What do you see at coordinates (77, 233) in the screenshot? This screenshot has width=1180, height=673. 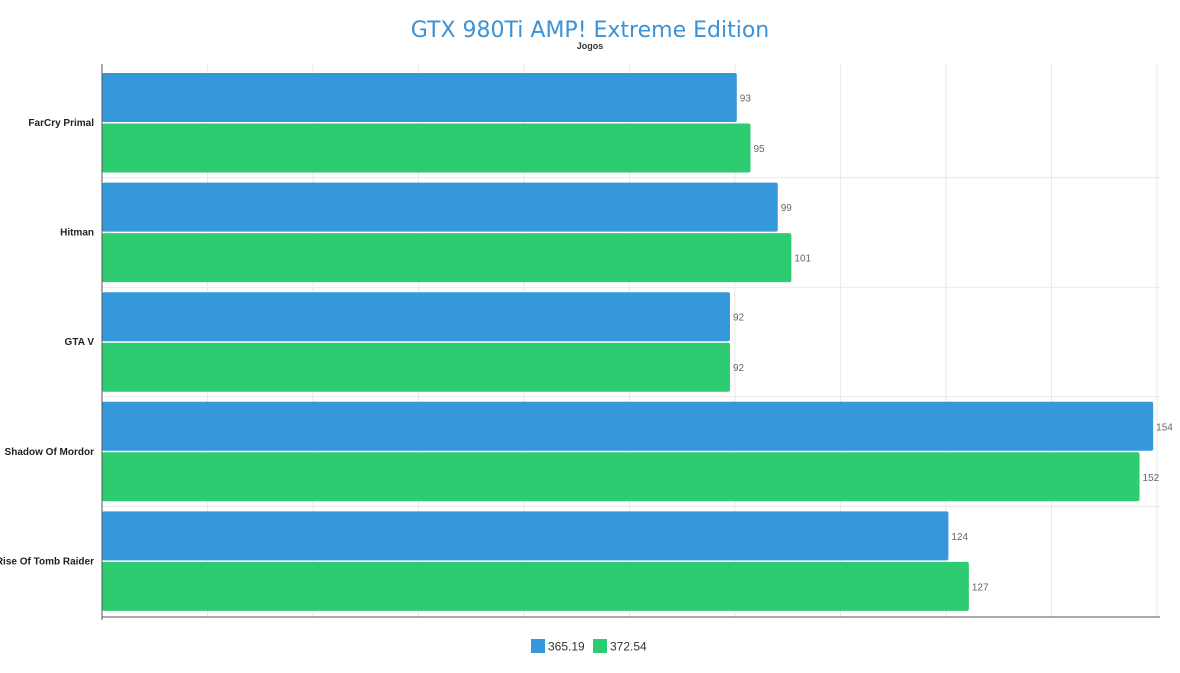 I see `category-label: Hitman` at bounding box center [77, 233].